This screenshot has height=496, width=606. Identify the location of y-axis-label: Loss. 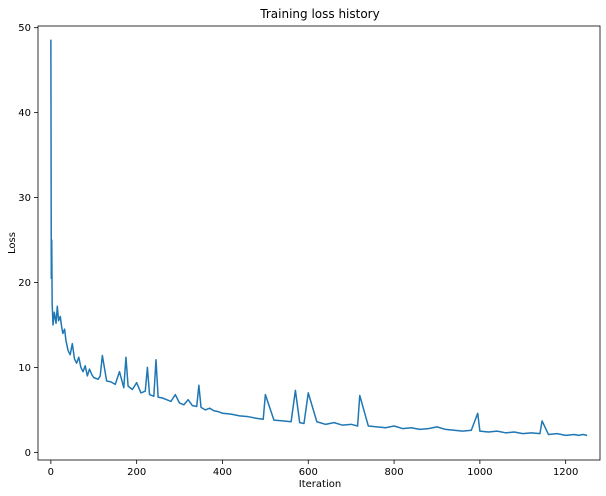
(12, 243).